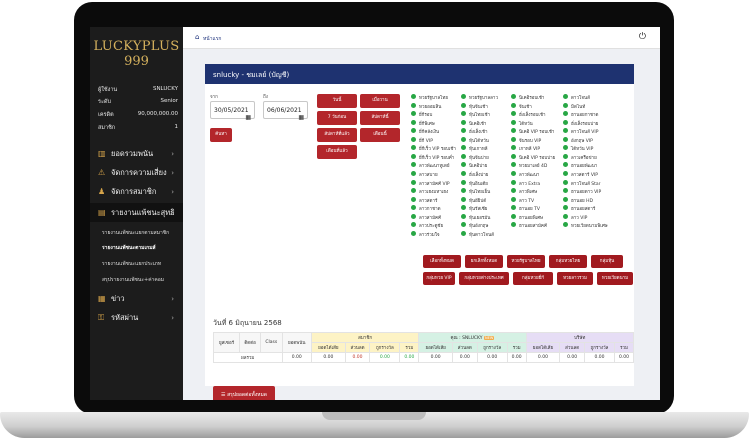 This screenshot has height=442, width=749. Describe the element at coordinates (477, 234) in the screenshot. I see `game-checkbox: หุ้นดาวโจนส์` at that location.